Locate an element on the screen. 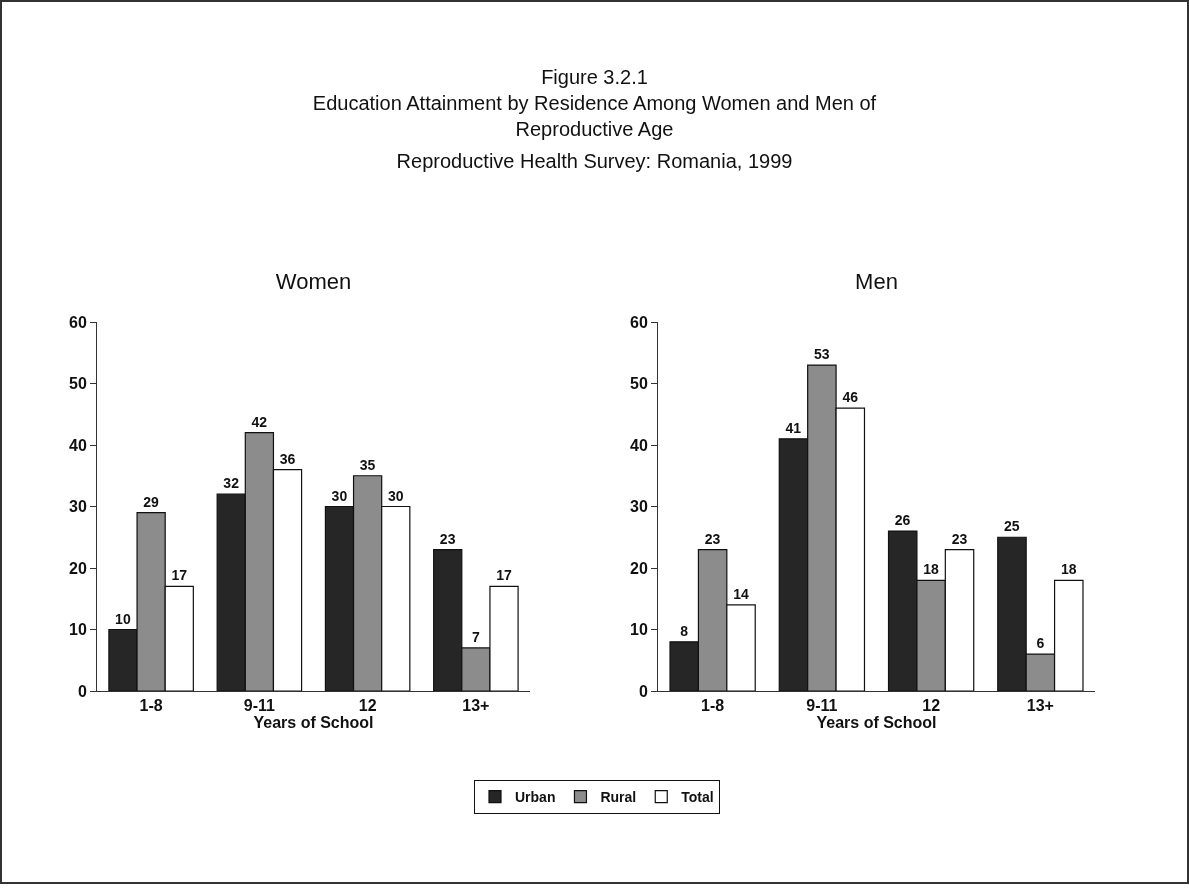  data-label: 41 is located at coordinates (793, 427).